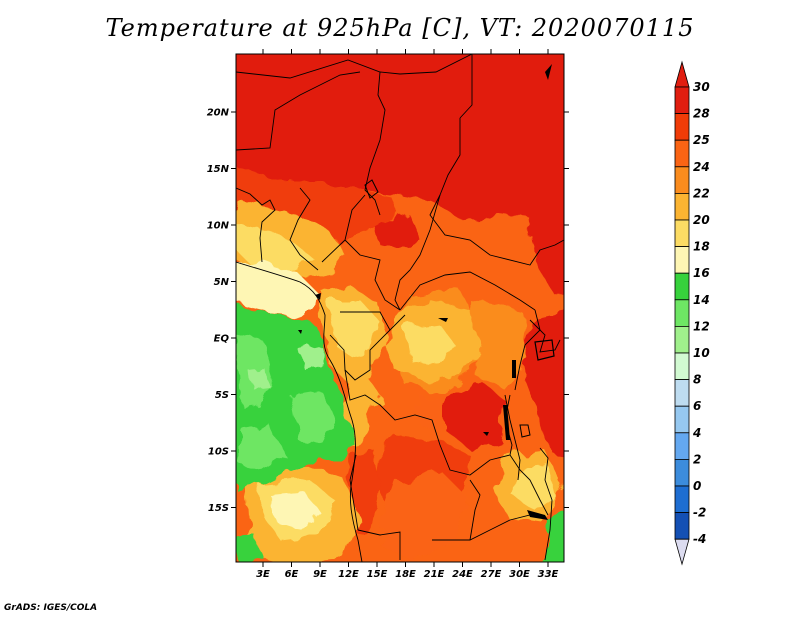  I want to click on lat-tick-label: 15S, so click(218, 508).